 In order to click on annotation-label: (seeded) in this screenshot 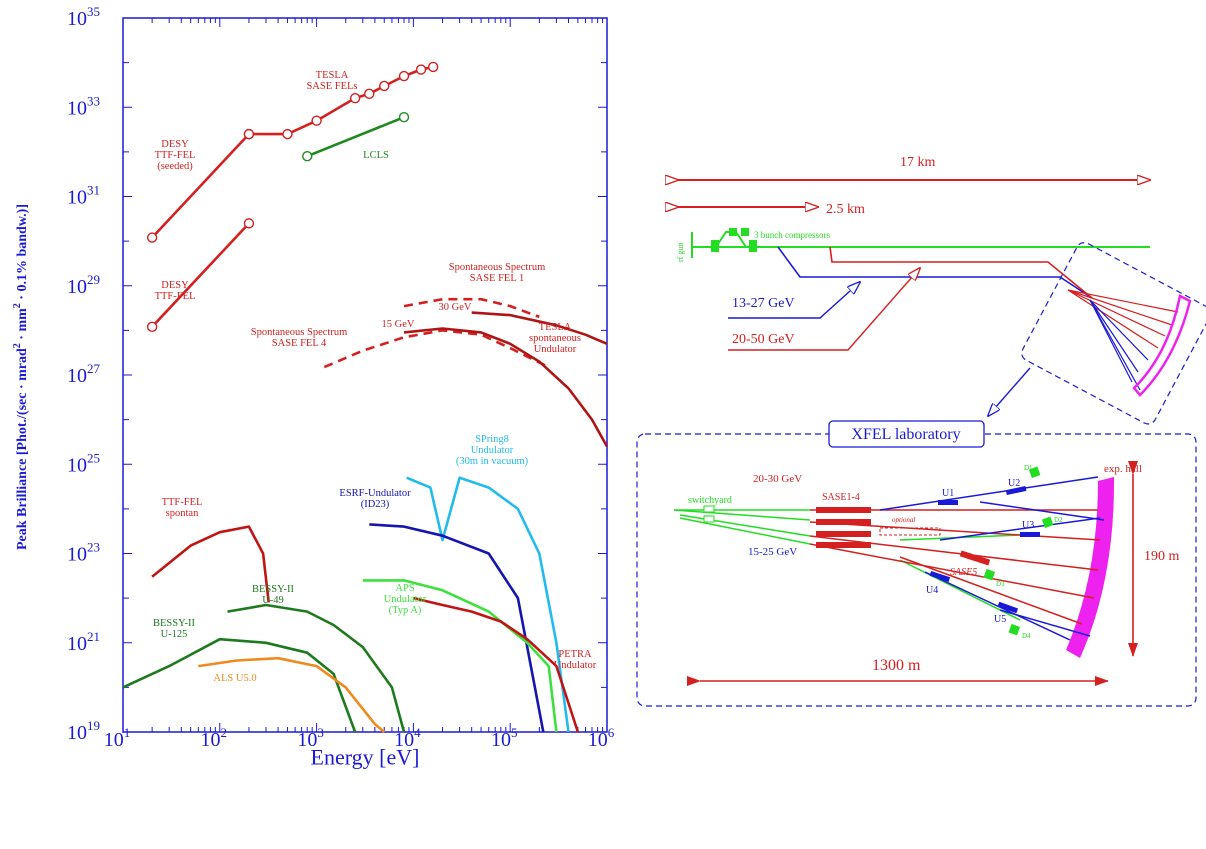, I will do `click(175, 166)`.